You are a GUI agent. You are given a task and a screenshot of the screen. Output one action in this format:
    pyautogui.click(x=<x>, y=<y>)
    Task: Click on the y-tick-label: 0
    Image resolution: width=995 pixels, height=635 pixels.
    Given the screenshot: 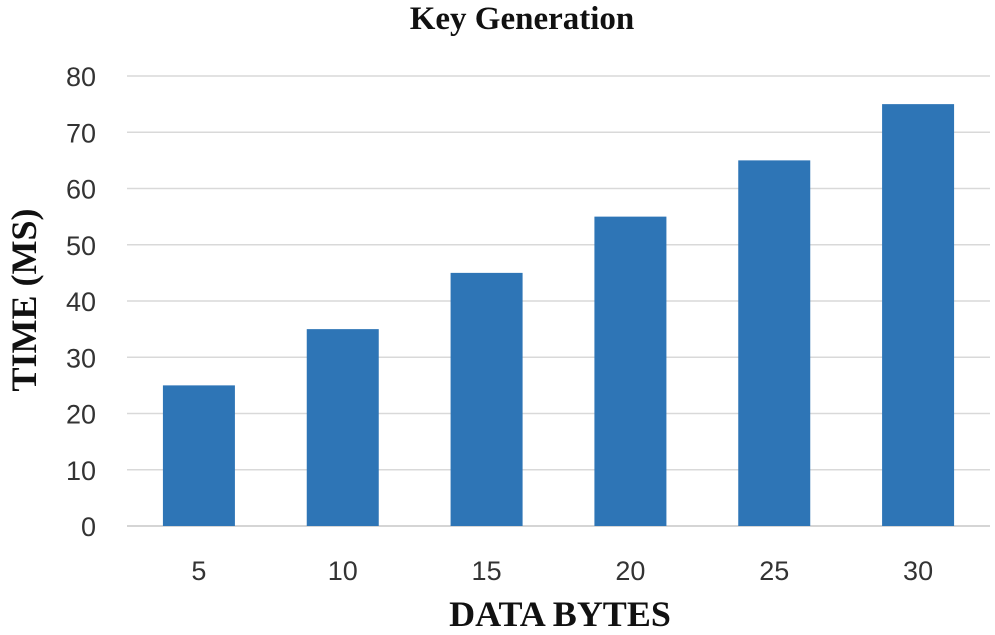 What is the action you would take?
    pyautogui.click(x=88, y=527)
    